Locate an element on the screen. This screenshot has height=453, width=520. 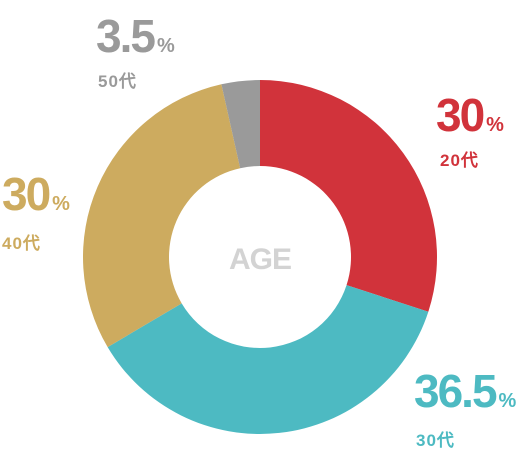
value-label: 3.5% is located at coordinates (135, 36).